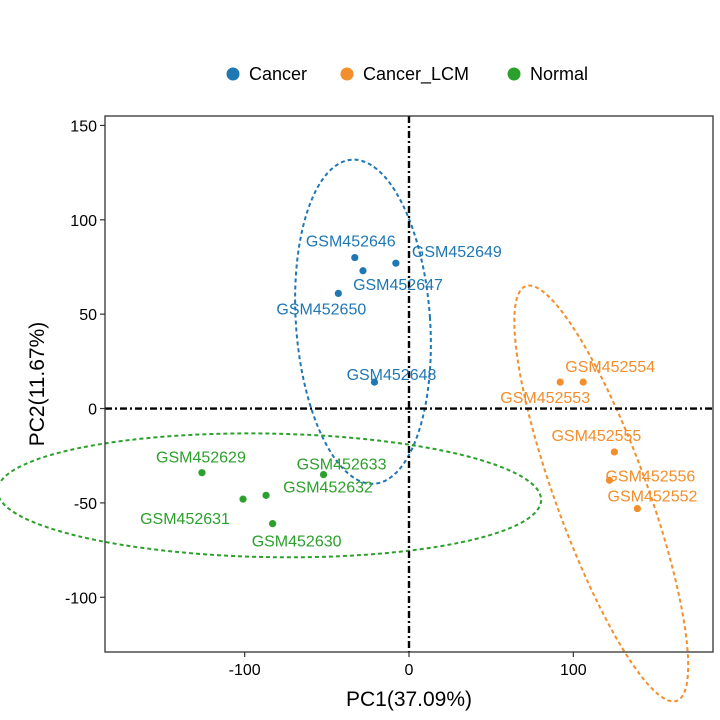 The width and height of the screenshot is (720, 720). I want to click on point-label-gsm452650: GSM452650, so click(321, 309).